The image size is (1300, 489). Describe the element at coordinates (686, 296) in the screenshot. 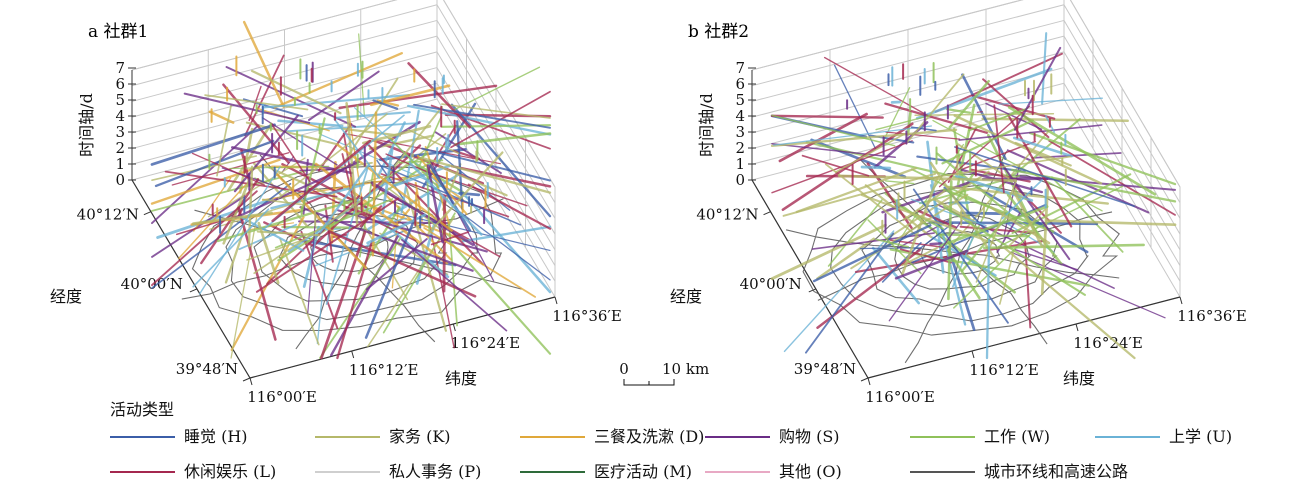

I see `y-axis-label: 经度` at that location.